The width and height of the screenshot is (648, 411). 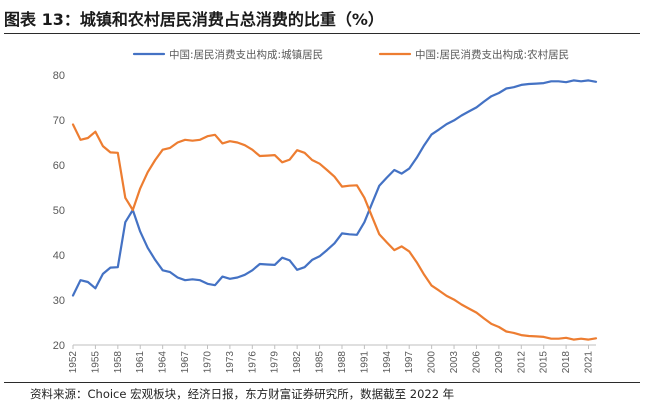 What do you see at coordinates (230, 362) in the screenshot?
I see `x-tick-label: 1973` at bounding box center [230, 362].